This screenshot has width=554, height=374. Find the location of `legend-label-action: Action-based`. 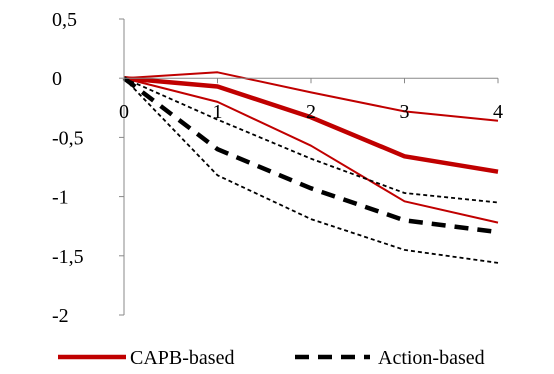

legend-label-action: Action-based is located at coordinates (431, 358).